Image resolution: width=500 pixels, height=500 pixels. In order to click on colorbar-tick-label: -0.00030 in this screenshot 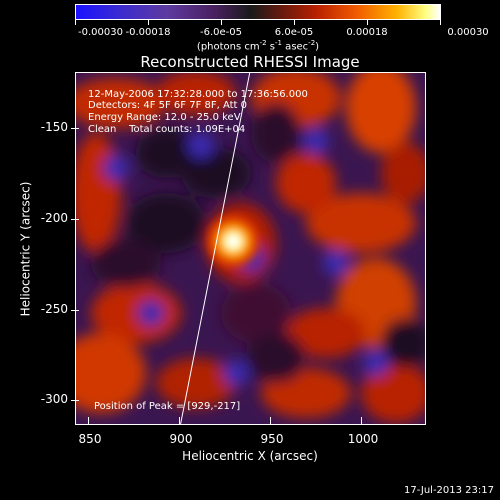, I will do `click(100, 32)`.